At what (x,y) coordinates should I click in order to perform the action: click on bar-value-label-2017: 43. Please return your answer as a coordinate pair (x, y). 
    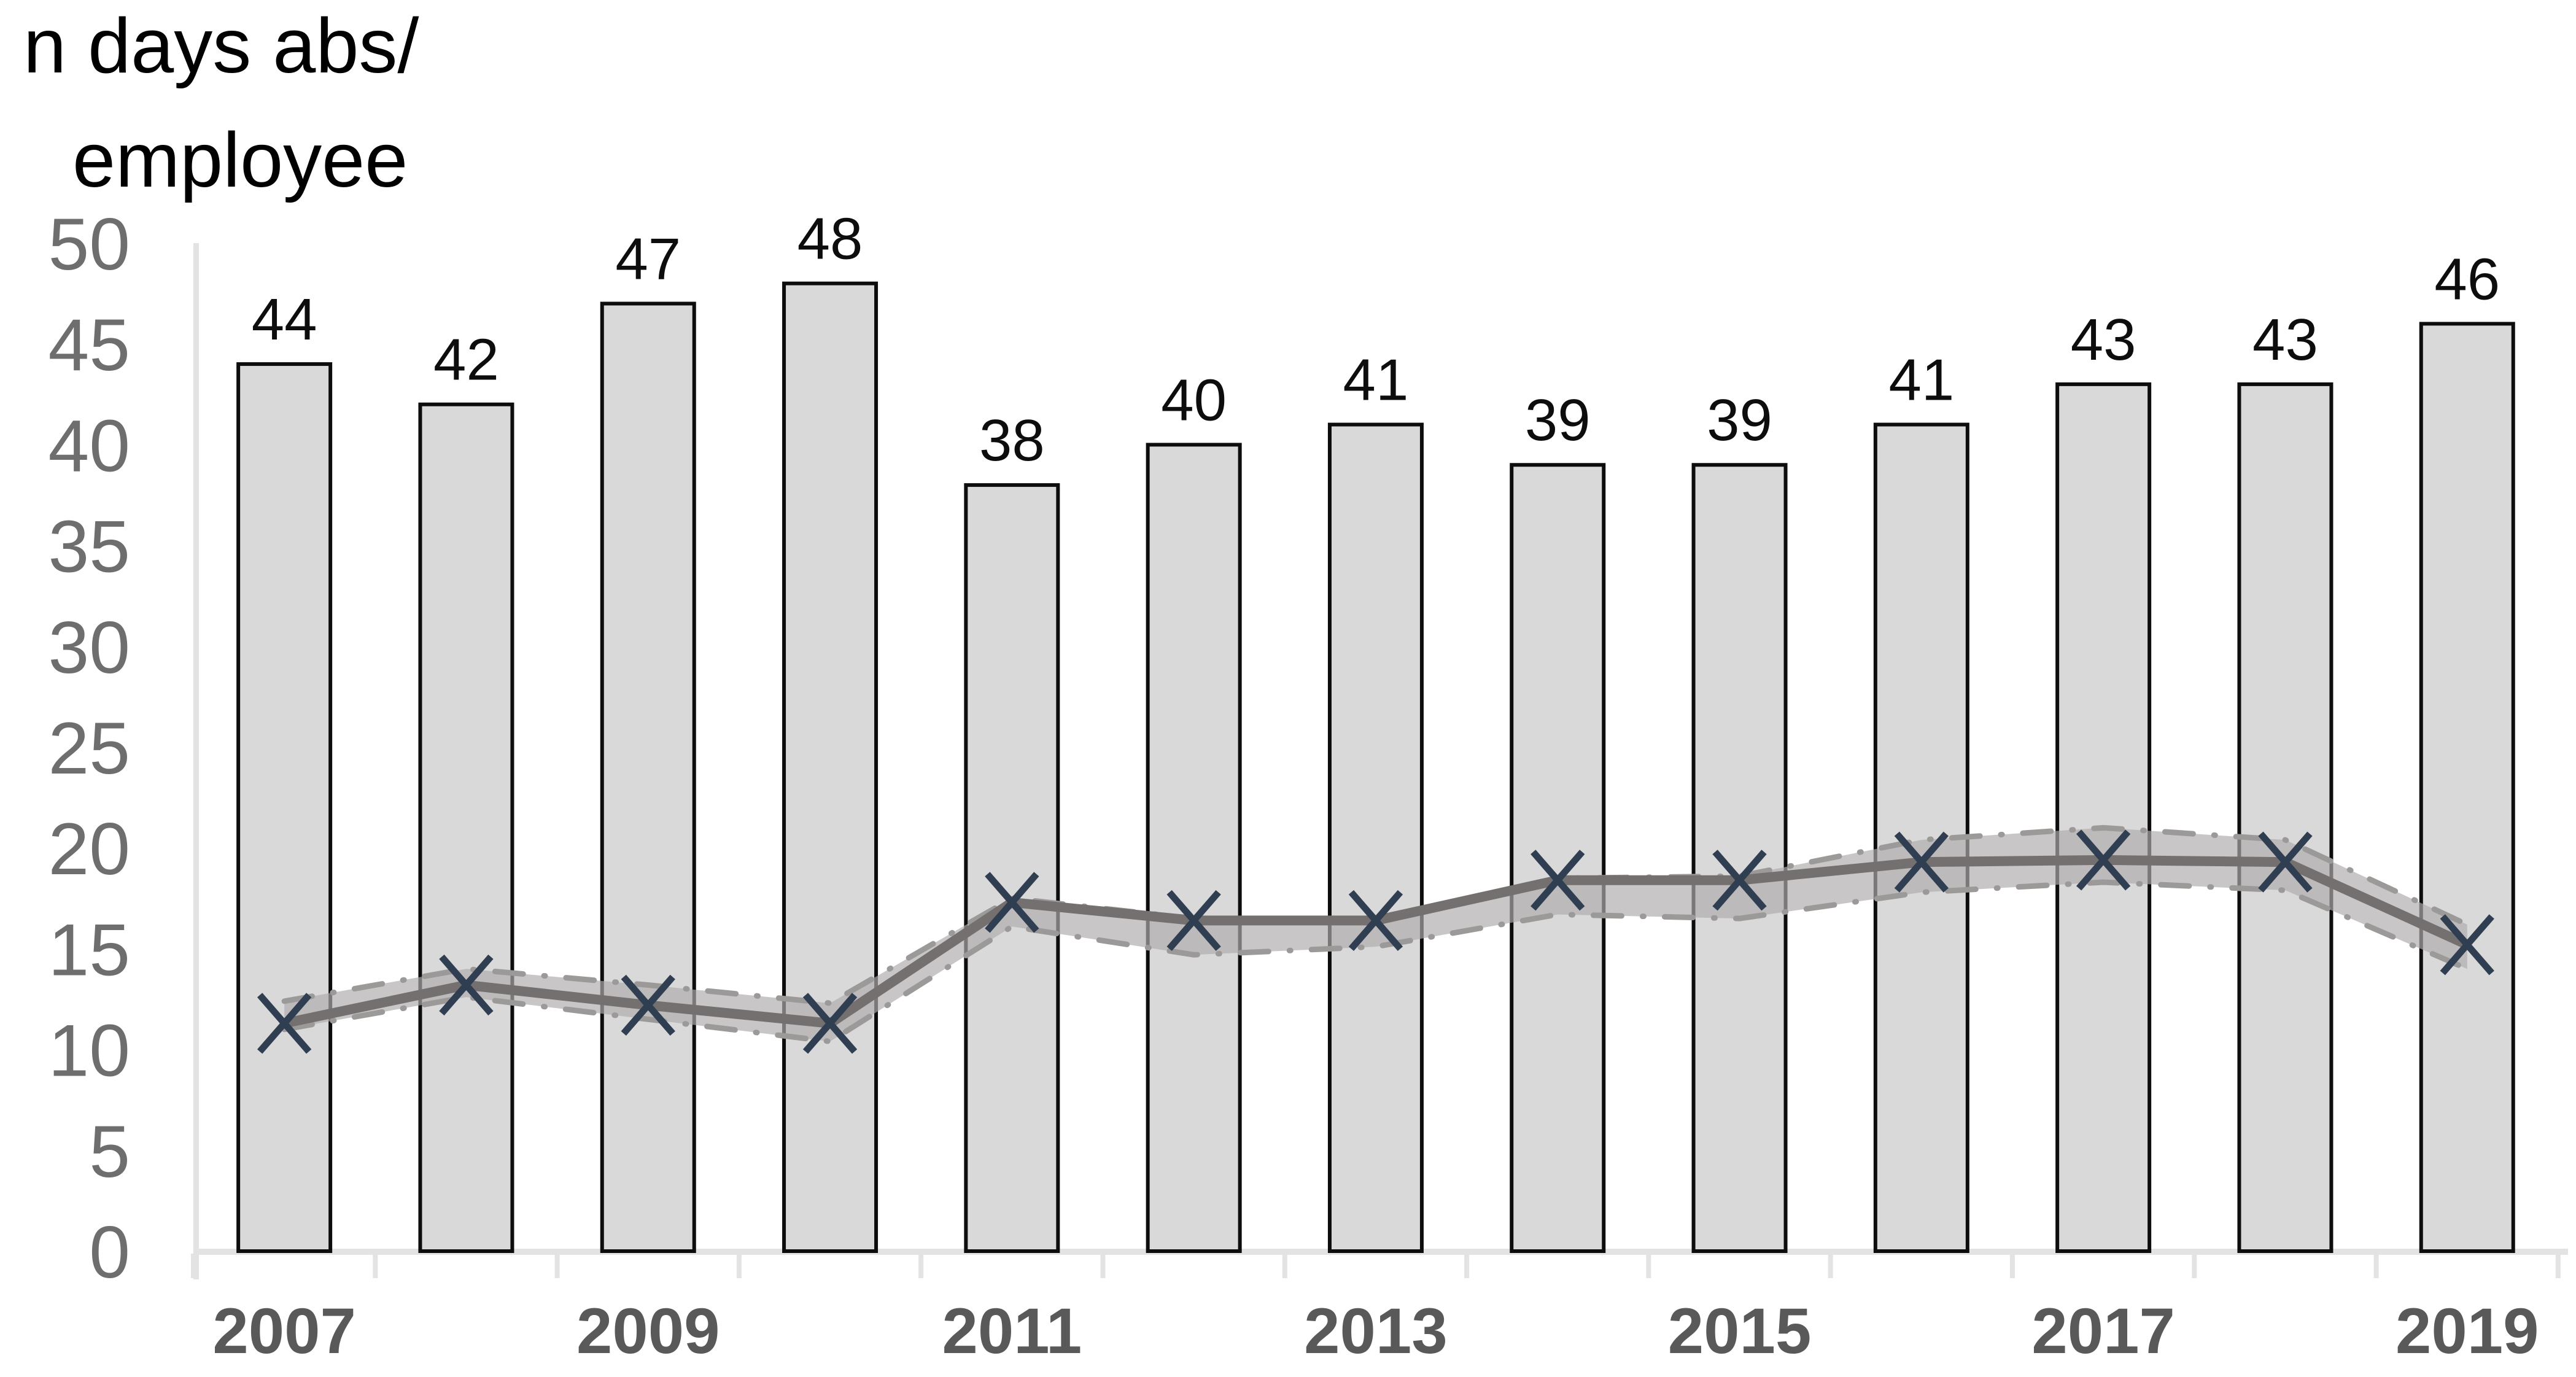
    Looking at the image, I should click on (2103, 340).